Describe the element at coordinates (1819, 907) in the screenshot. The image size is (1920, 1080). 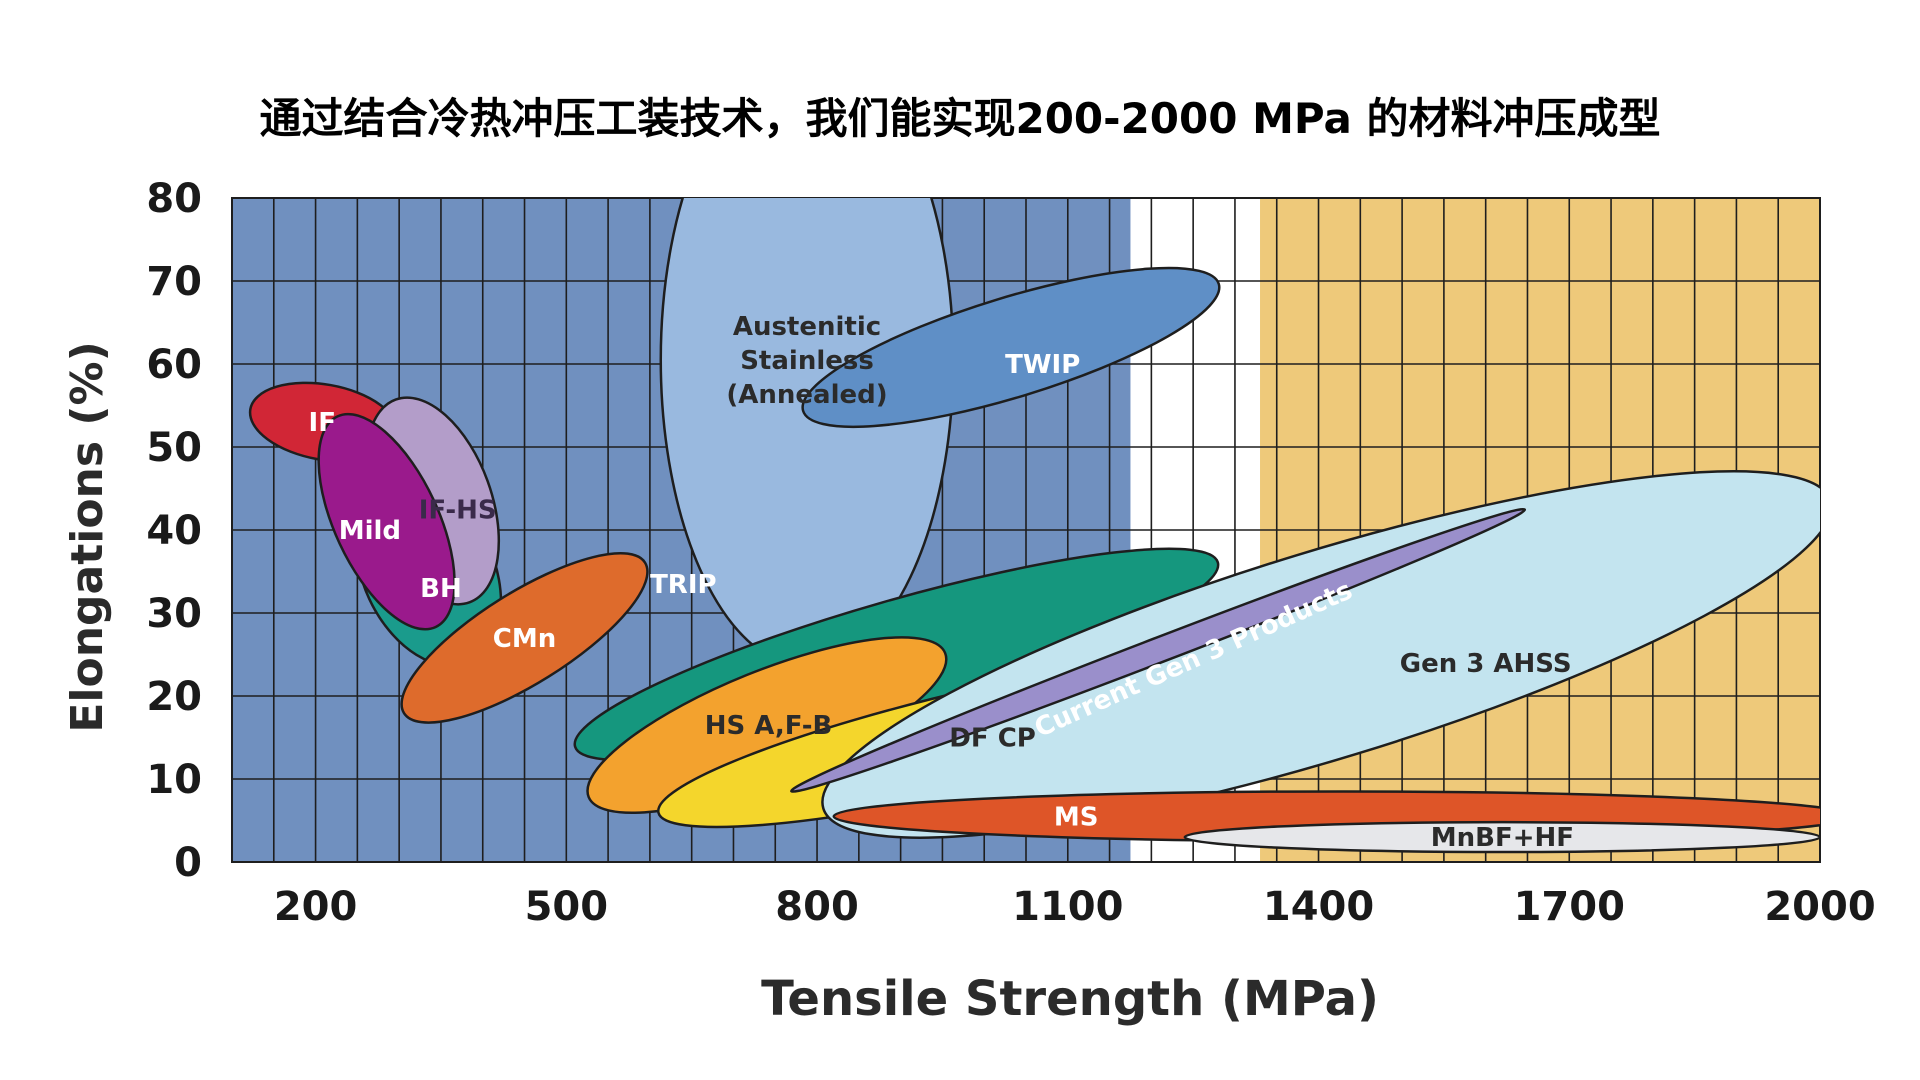
I see `x-tick-label: 2000` at that location.